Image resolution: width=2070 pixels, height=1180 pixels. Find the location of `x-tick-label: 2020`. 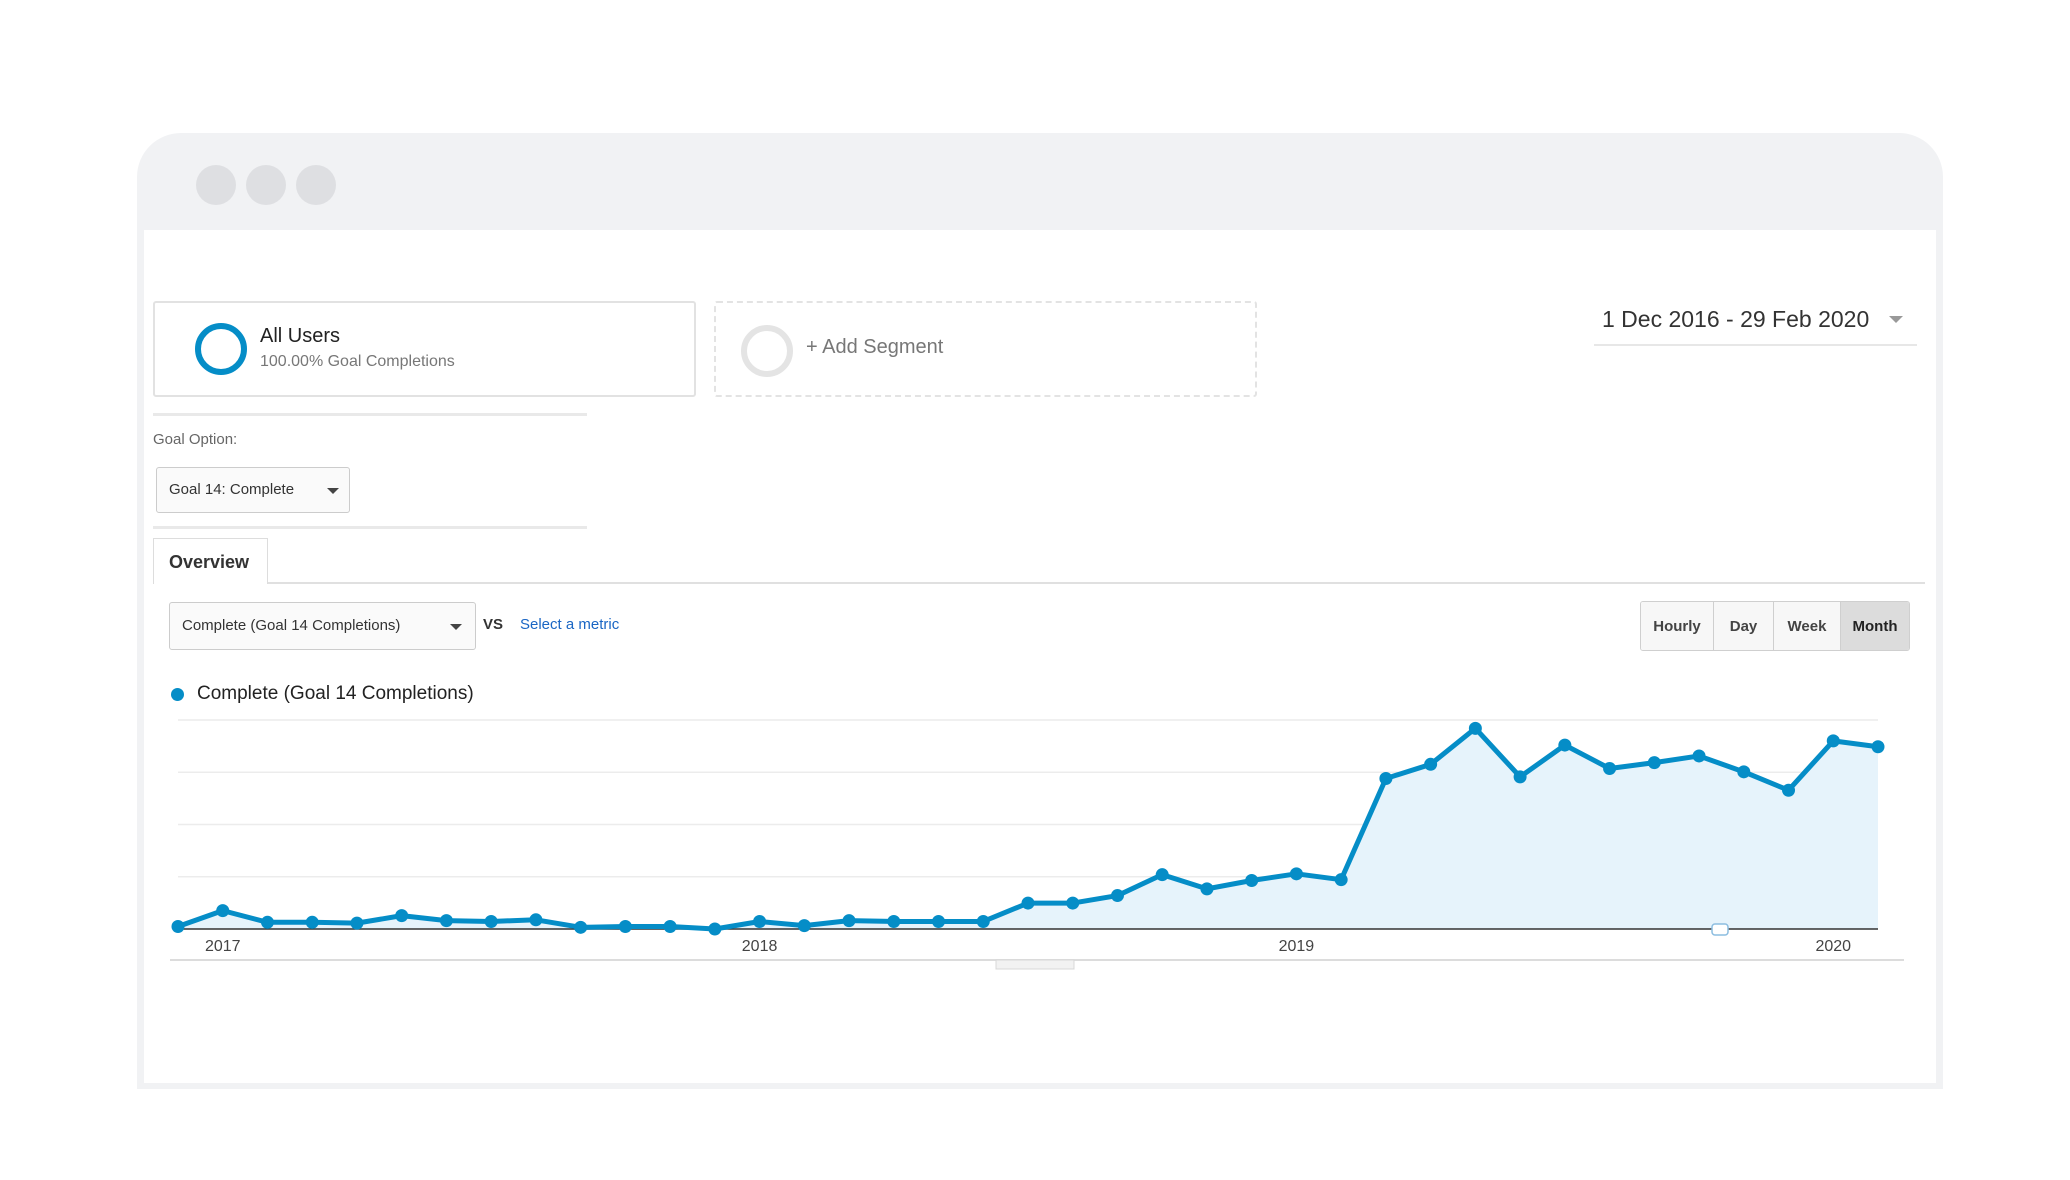

x-tick-label: 2020 is located at coordinates (1833, 946).